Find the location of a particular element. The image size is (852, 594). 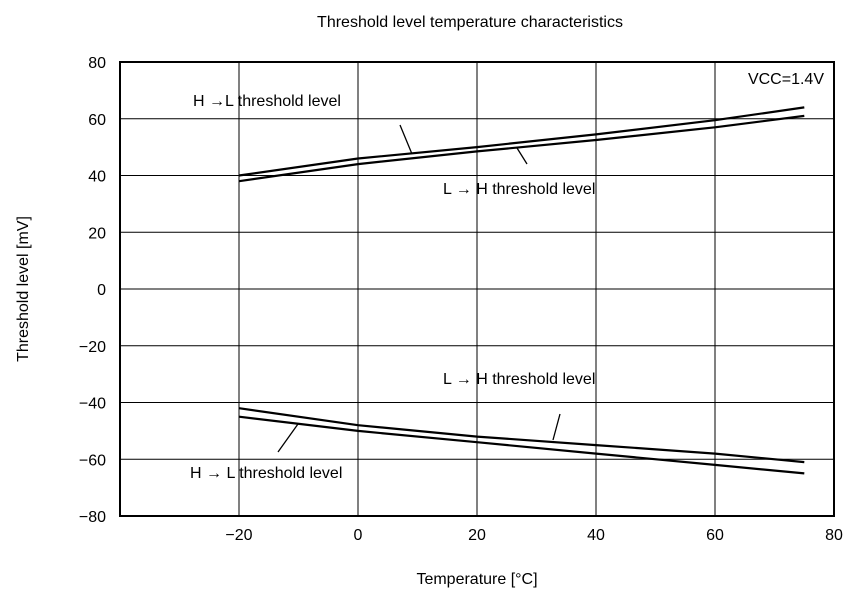

x-tick-label: 20 is located at coordinates (477, 535).